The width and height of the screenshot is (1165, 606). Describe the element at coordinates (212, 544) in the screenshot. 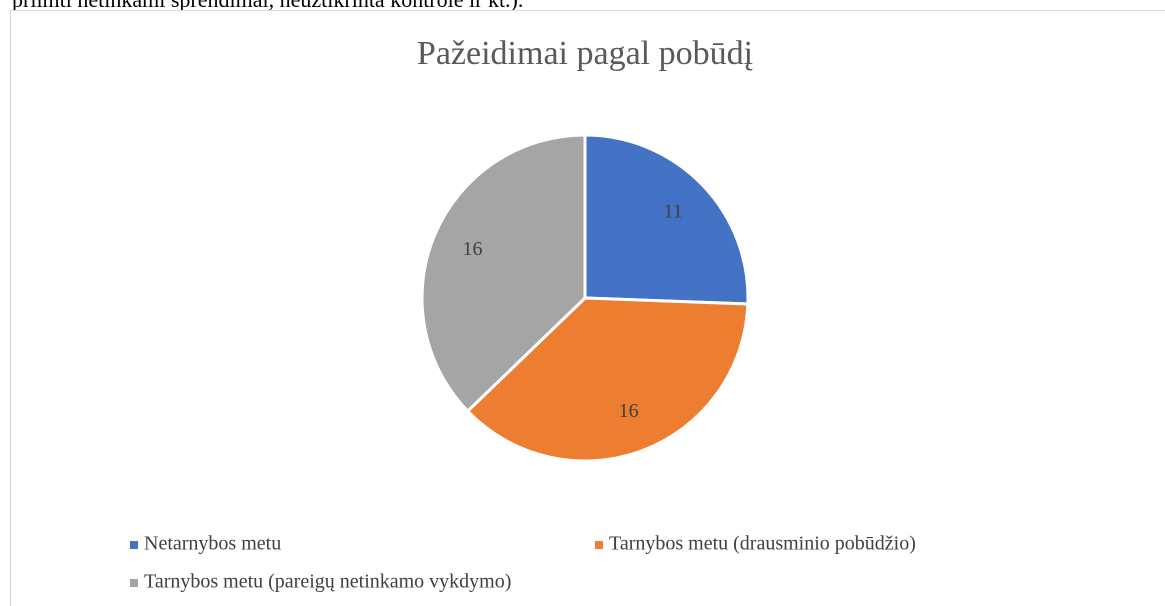

I see `legend-label: Netarnybos metu` at that location.